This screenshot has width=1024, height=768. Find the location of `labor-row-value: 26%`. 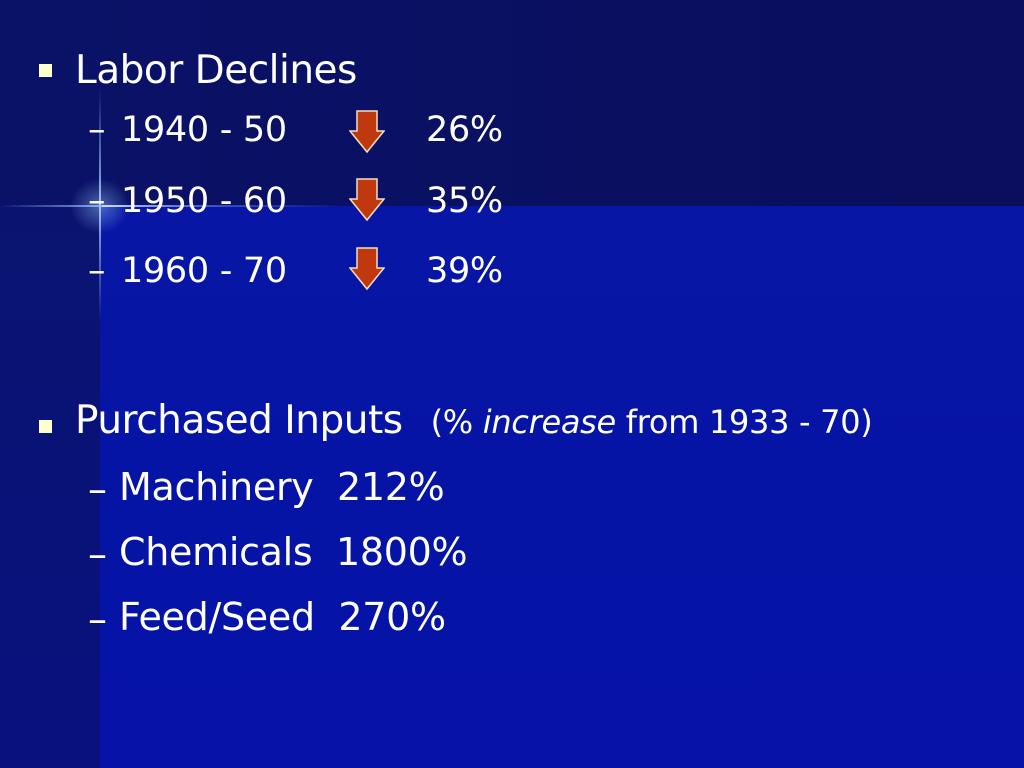

labor-row-value: 26% is located at coordinates (464, 130).